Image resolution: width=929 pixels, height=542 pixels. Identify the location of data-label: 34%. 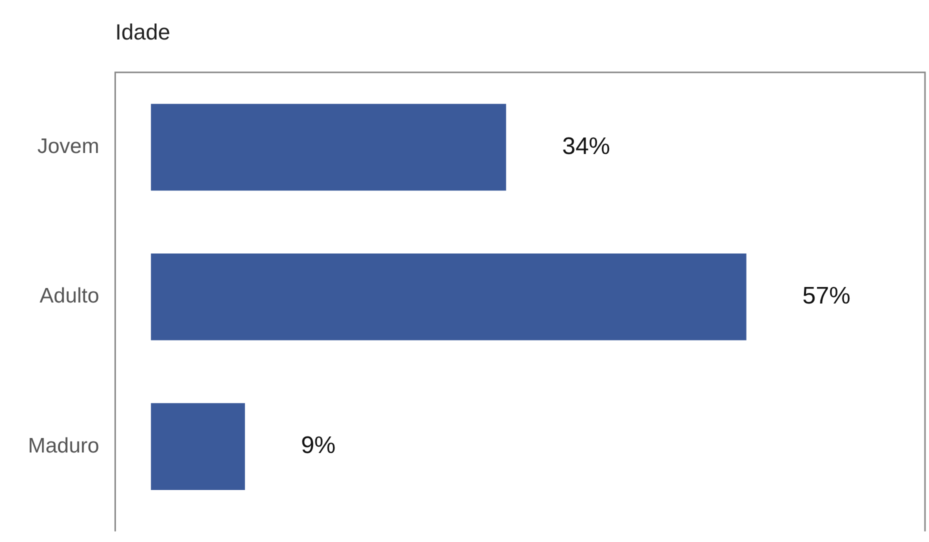
(586, 146).